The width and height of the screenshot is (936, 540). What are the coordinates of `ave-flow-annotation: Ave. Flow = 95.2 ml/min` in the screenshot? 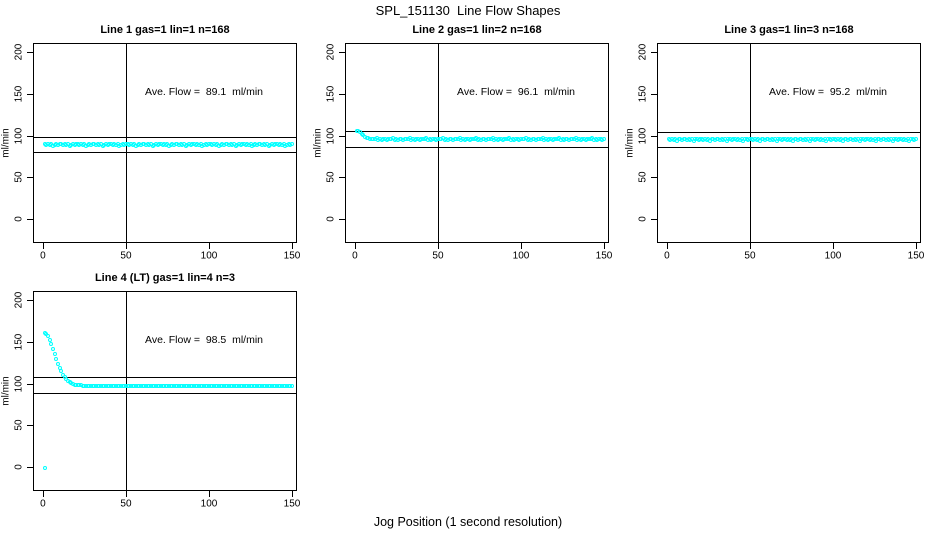 It's located at (828, 92).